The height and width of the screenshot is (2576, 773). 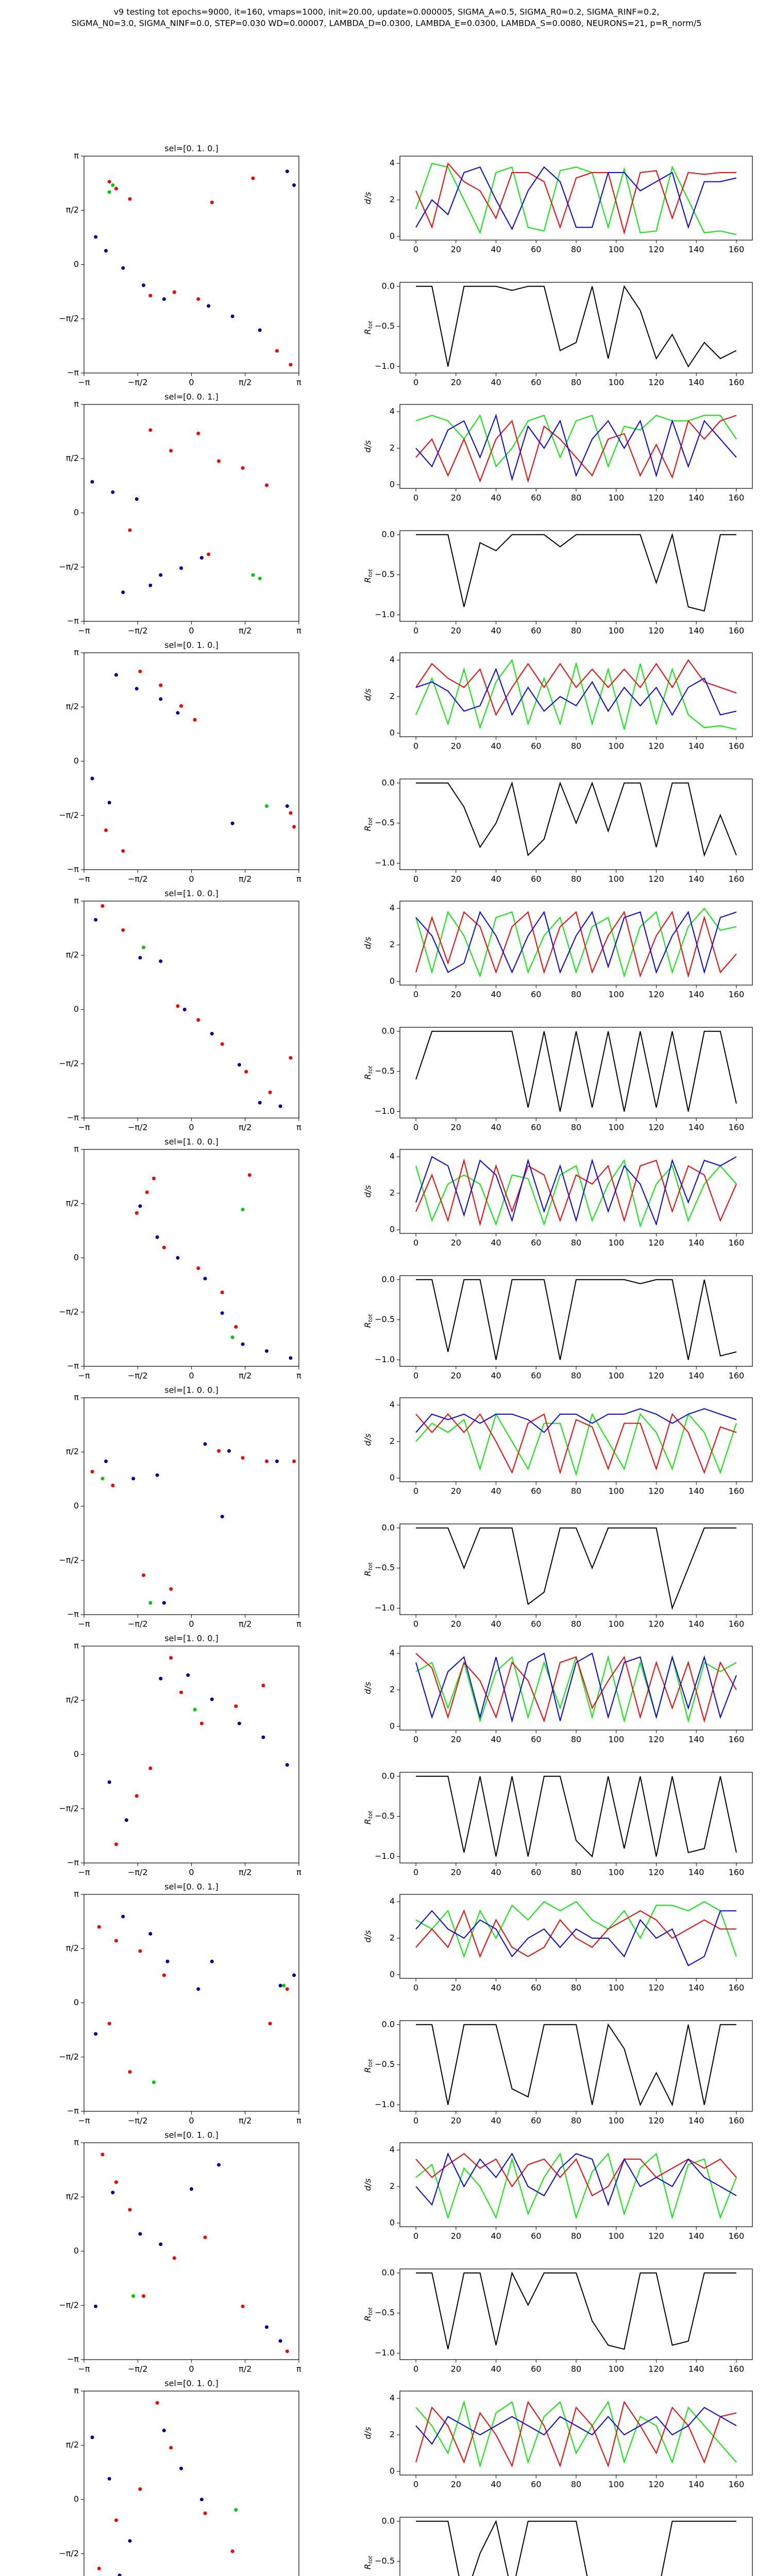 What do you see at coordinates (368, 2433) in the screenshot?
I see `y-axis-label: d/s` at bounding box center [368, 2433].